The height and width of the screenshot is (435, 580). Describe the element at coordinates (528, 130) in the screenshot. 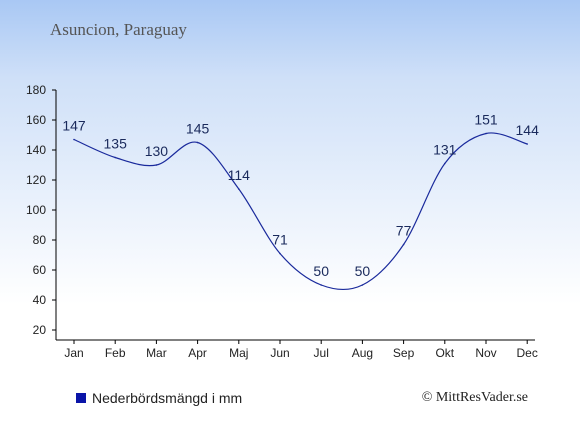

I see `data-label: 144` at that location.